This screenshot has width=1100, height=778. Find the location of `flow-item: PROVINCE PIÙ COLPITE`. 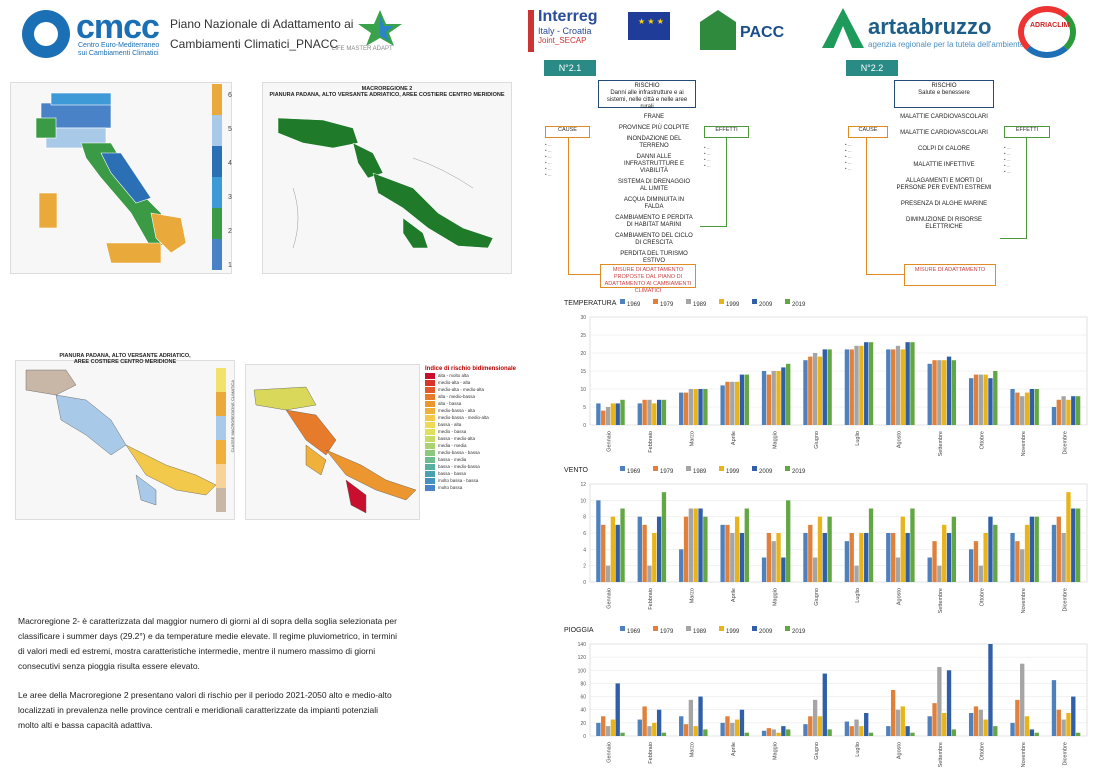

flow-item: PROVINCE PIÙ COLPITE is located at coordinates (654, 128).